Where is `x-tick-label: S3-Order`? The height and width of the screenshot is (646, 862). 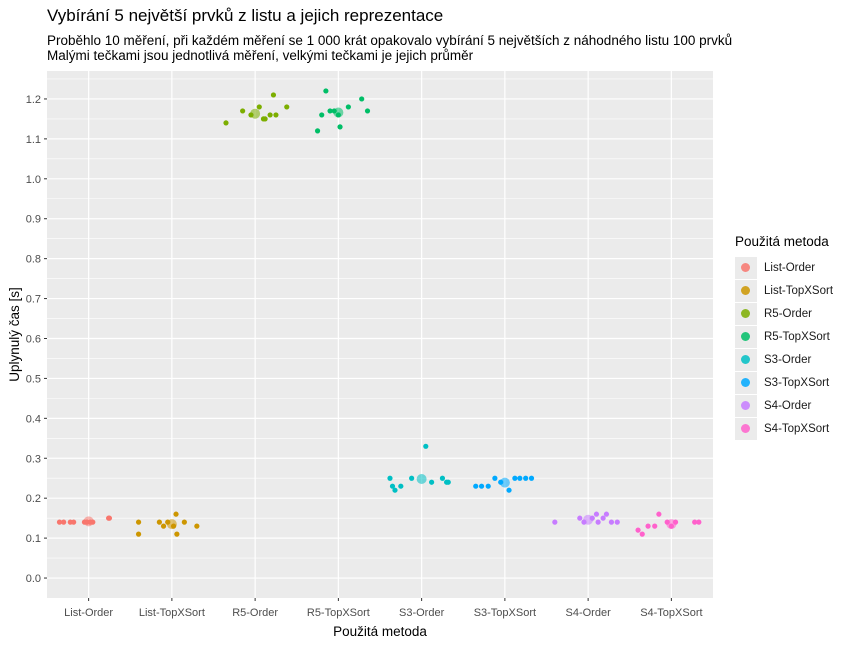 x-tick-label: S3-Order is located at coordinates (422, 613).